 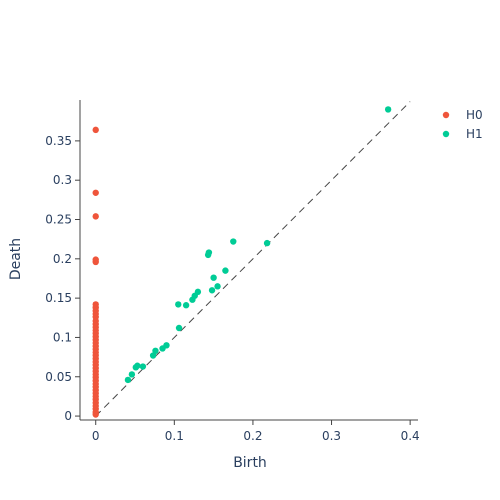 What do you see at coordinates (58, 298) in the screenshot?
I see `y-tick-label: 0.15` at bounding box center [58, 298].